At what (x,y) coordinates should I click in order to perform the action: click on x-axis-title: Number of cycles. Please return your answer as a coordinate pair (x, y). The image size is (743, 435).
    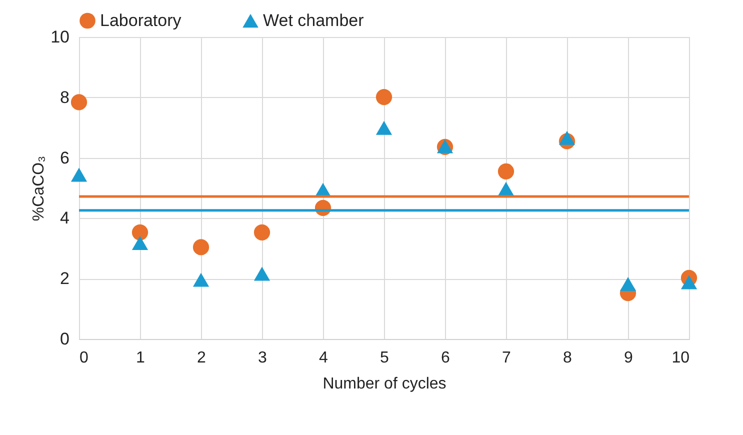
    Looking at the image, I should click on (384, 384).